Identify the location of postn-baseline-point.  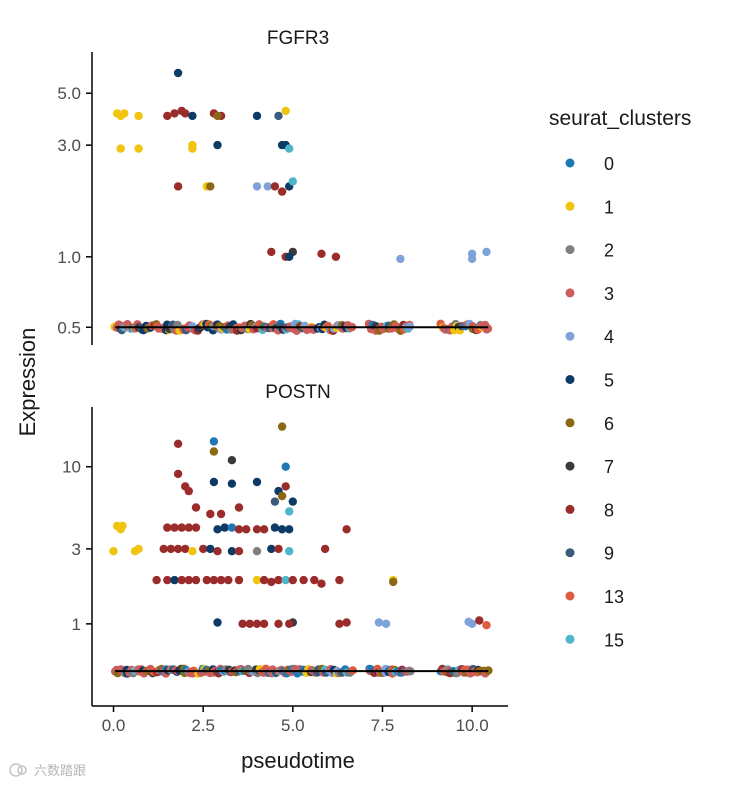
(488, 670).